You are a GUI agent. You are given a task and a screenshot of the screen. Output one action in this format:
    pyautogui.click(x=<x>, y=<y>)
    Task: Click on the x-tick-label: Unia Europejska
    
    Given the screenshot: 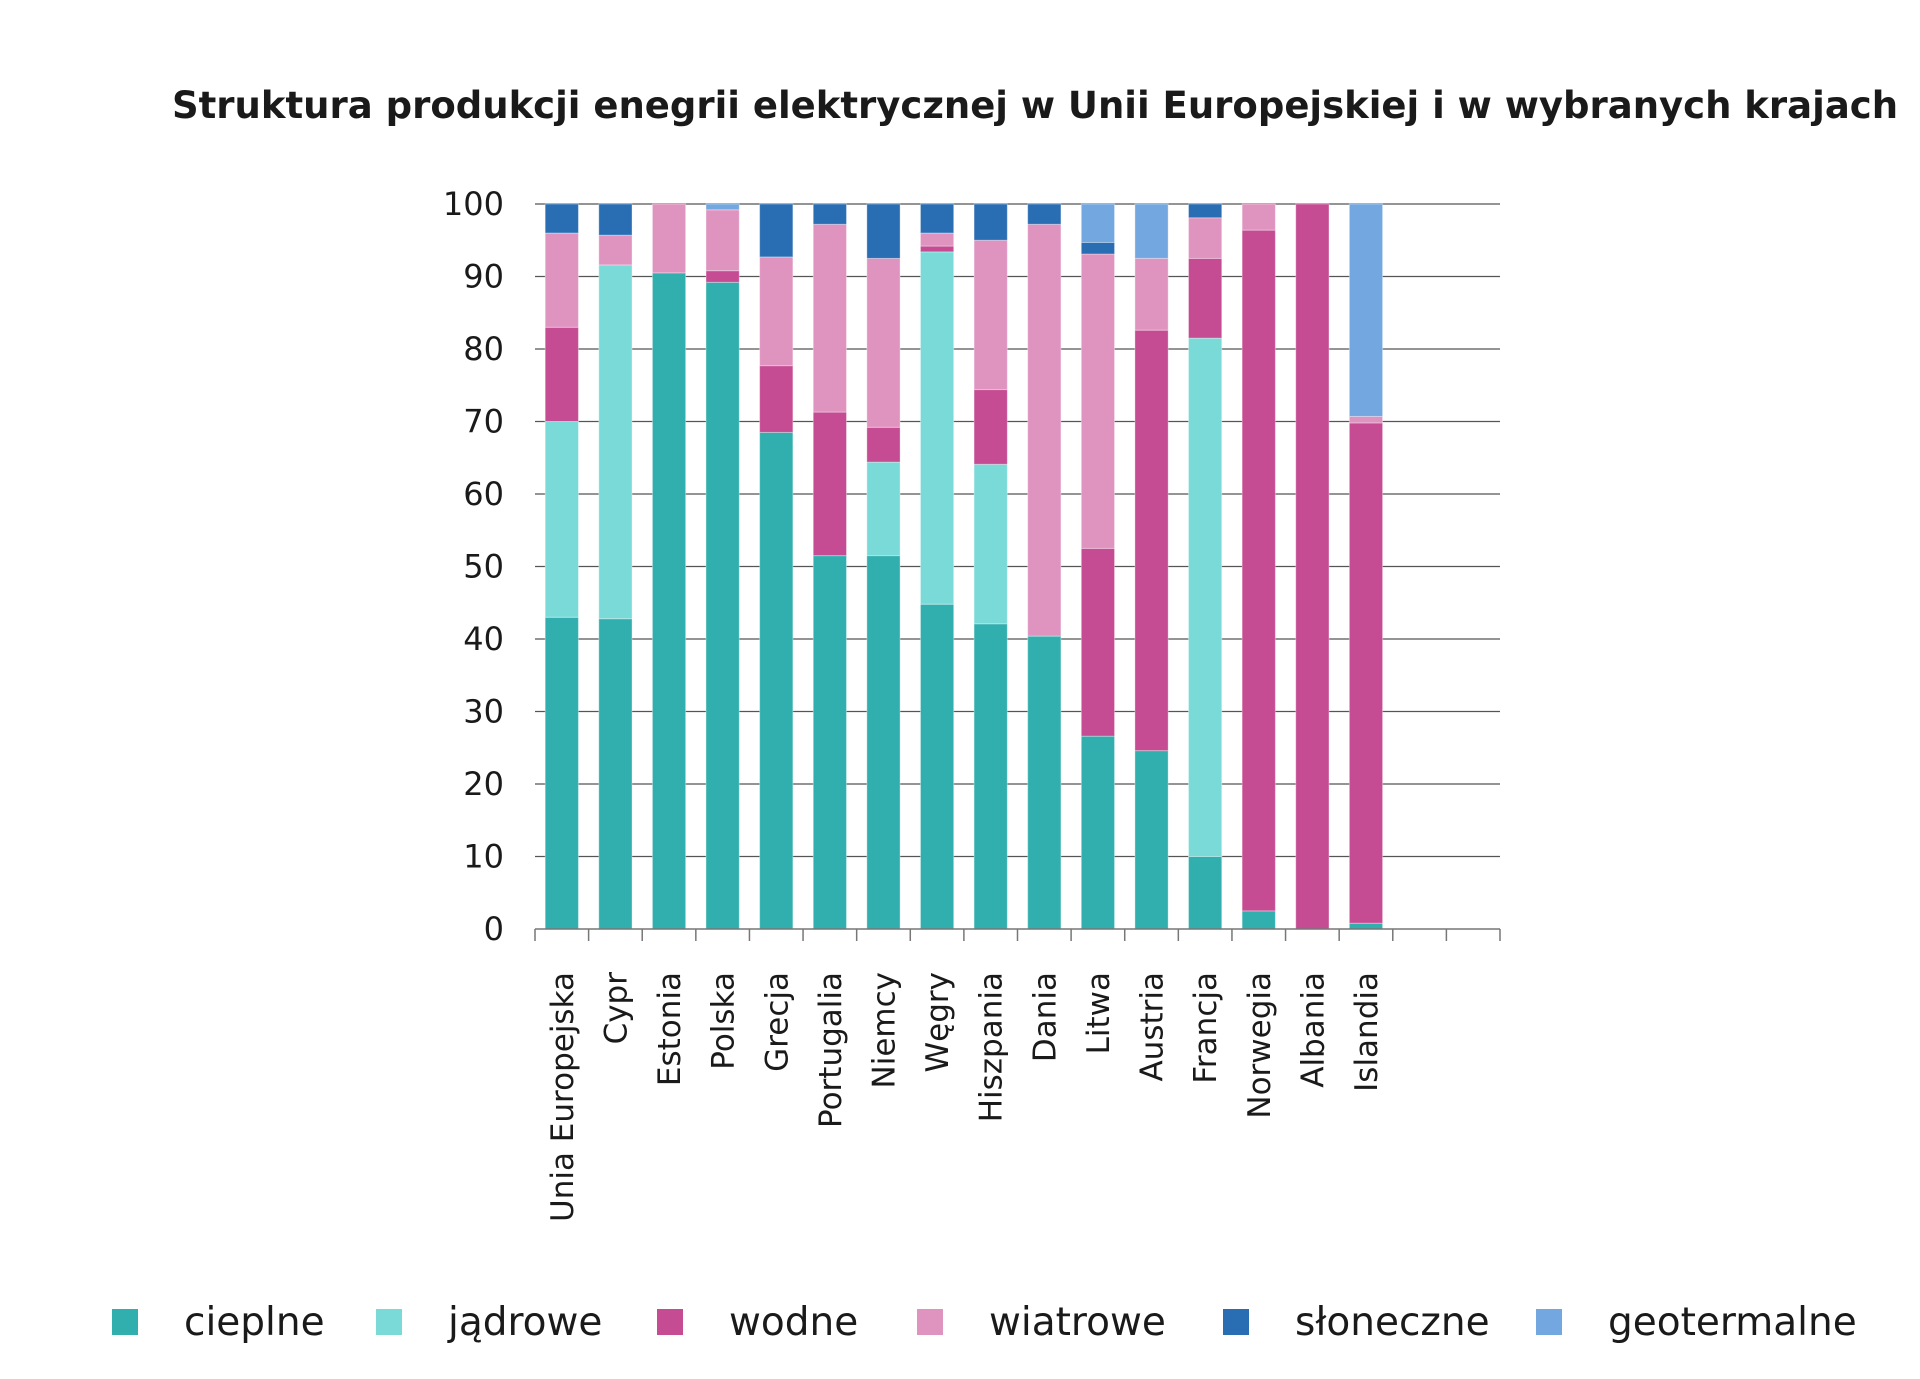 What is the action you would take?
    pyautogui.click(x=563, y=1097)
    